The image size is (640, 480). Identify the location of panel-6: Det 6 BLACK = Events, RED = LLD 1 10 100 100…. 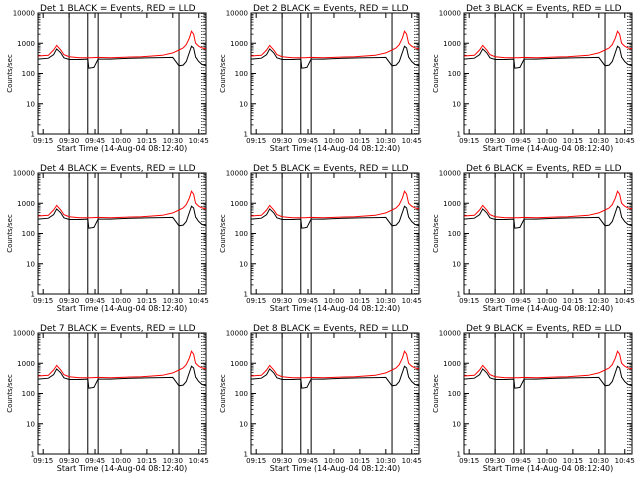
(533, 238).